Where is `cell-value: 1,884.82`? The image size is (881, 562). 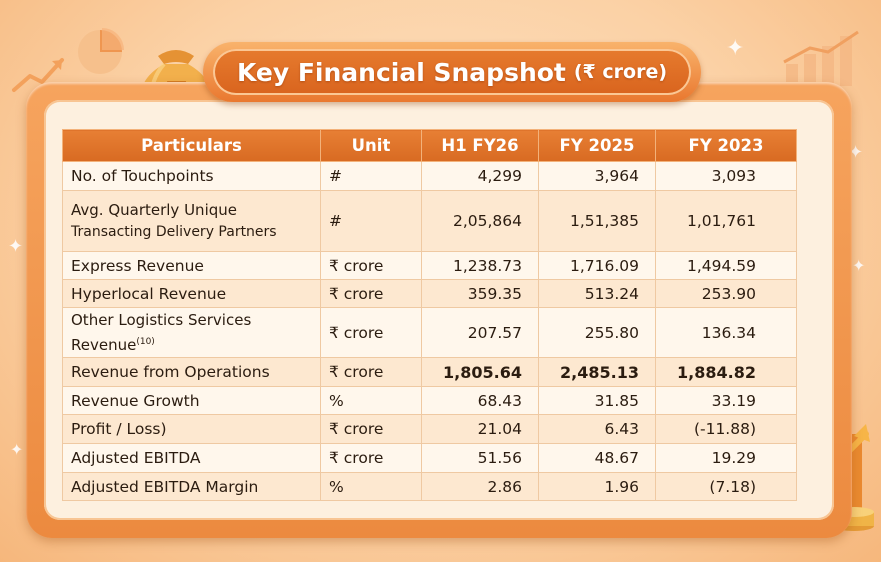
cell-value: 1,884.82 is located at coordinates (726, 372).